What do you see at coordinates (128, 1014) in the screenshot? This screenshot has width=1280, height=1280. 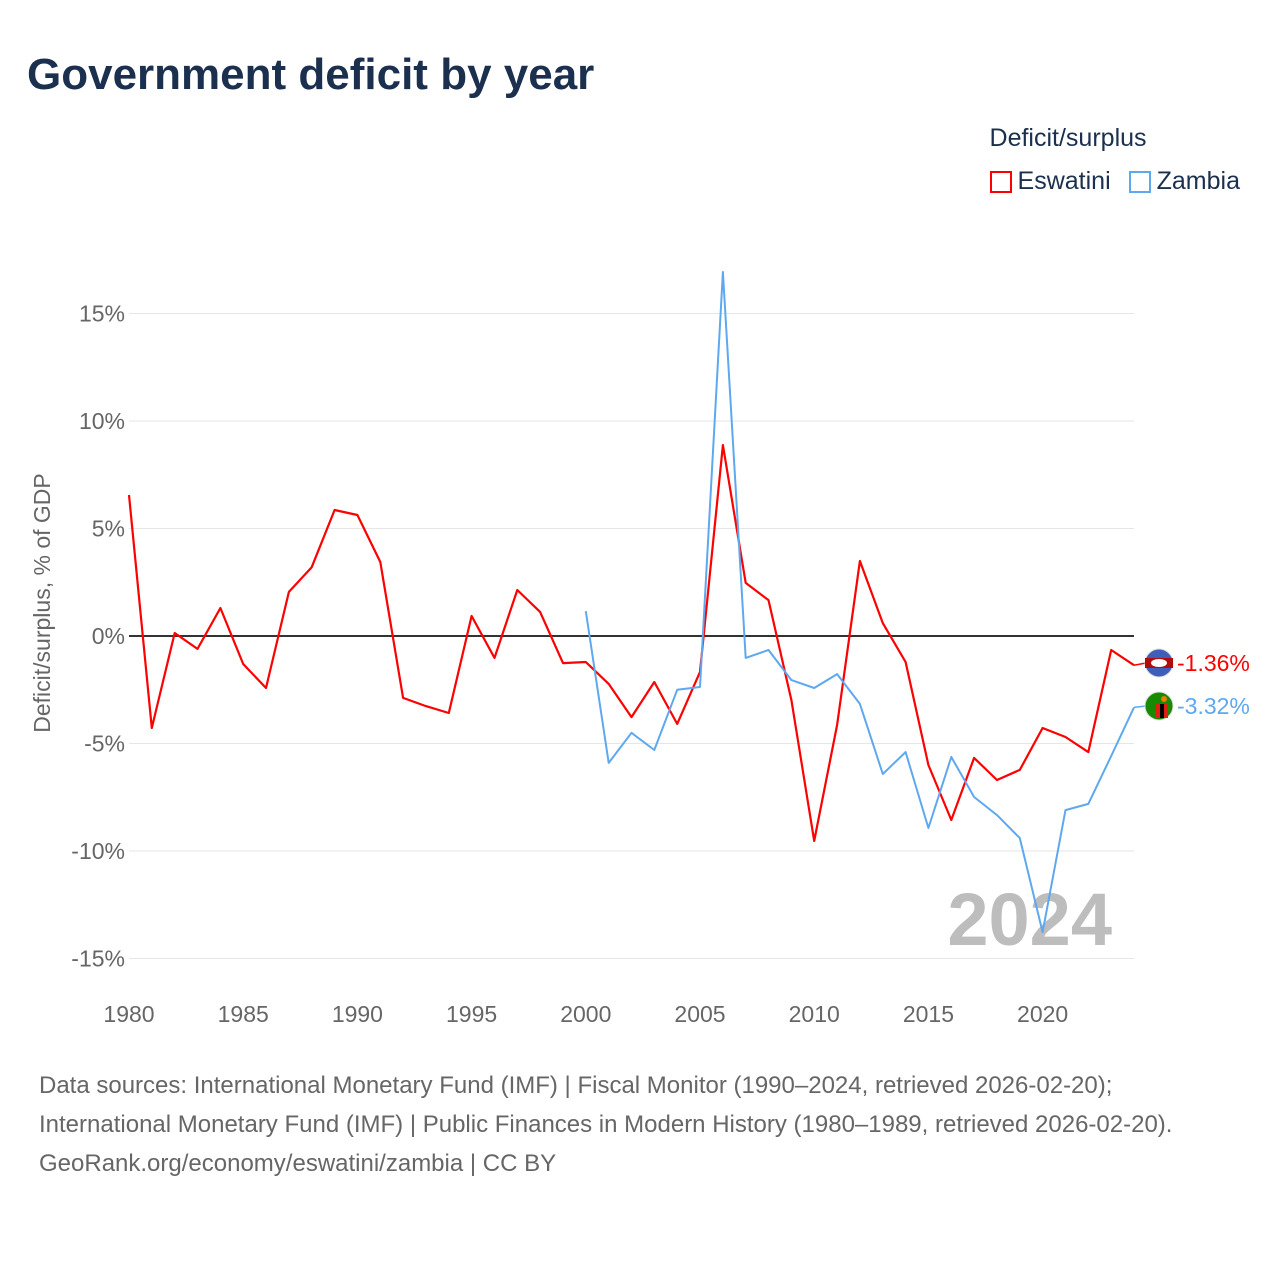 I see `x-tick-label: 1980` at bounding box center [128, 1014].